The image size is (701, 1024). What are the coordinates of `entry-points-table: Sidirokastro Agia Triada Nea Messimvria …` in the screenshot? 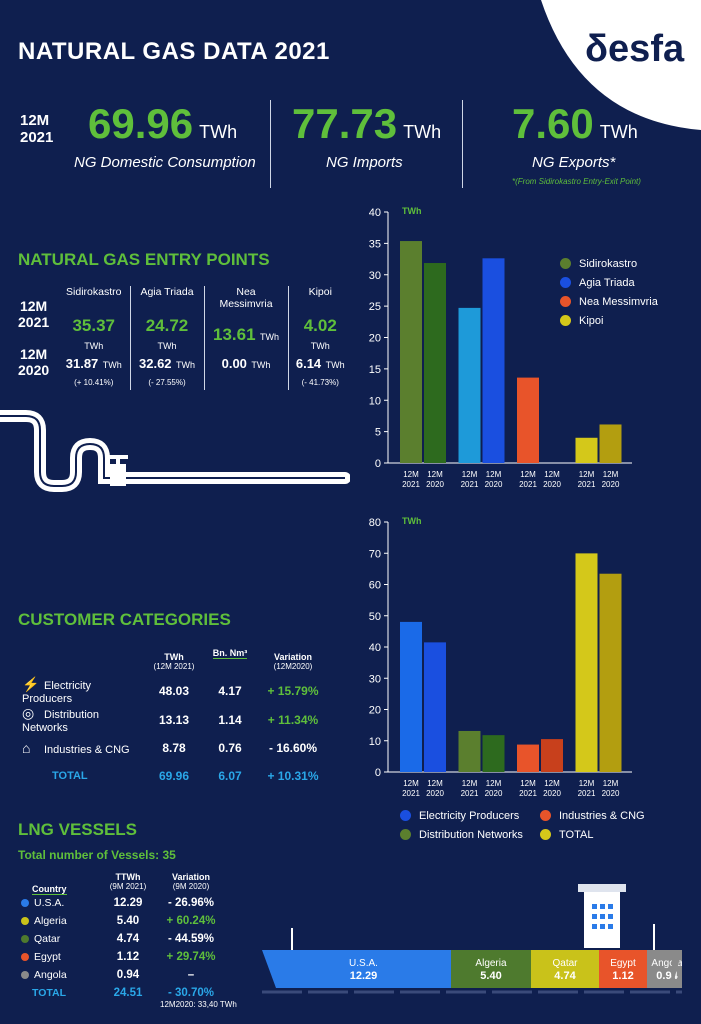 It's located at (205, 338).